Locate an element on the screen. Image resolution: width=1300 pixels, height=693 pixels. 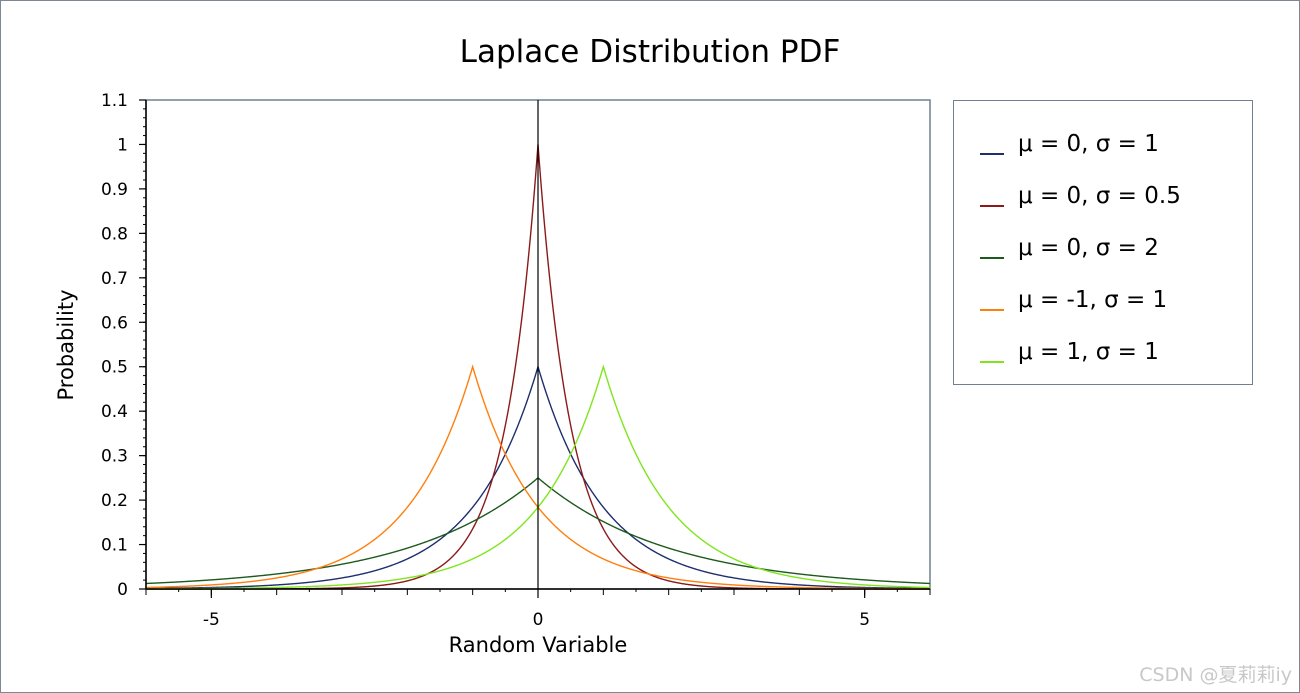
chart-title: Laplace Distribution PDF is located at coordinates (650, 52).